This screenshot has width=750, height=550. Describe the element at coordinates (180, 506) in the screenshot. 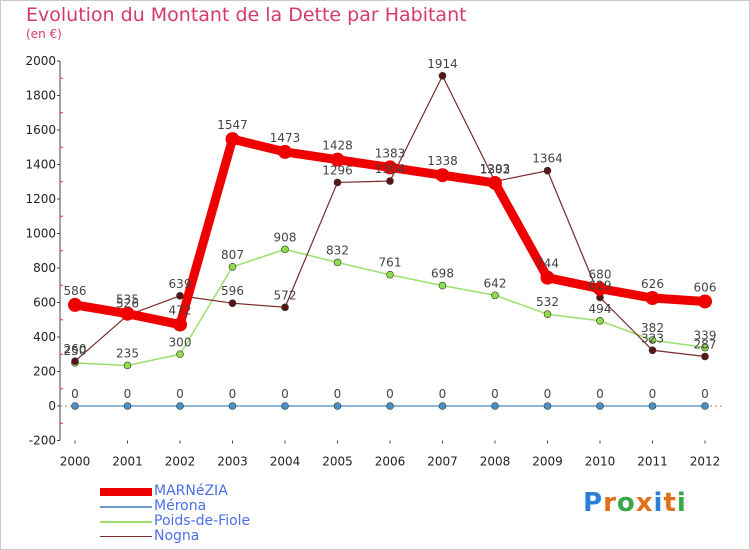

I see `legend-label: Mérona` at that location.